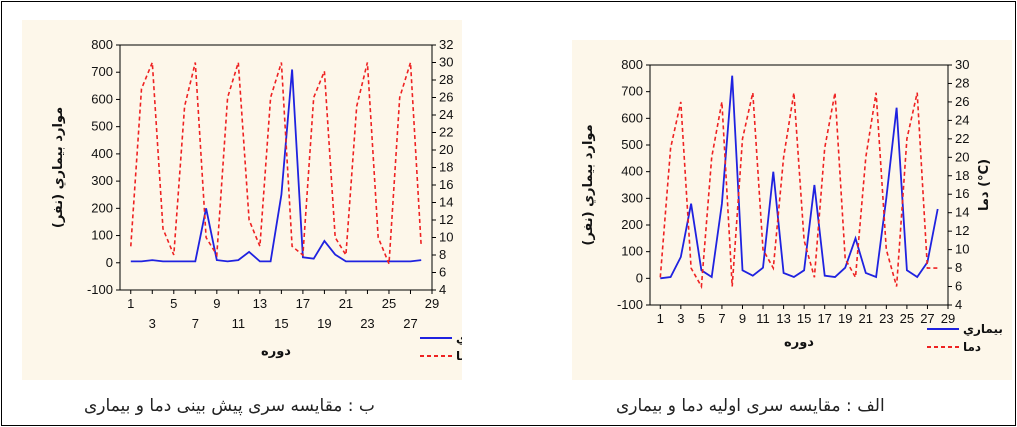 The width and height of the screenshot is (1017, 427). I want to click on y-right-tick-label: 32, so click(446, 44).